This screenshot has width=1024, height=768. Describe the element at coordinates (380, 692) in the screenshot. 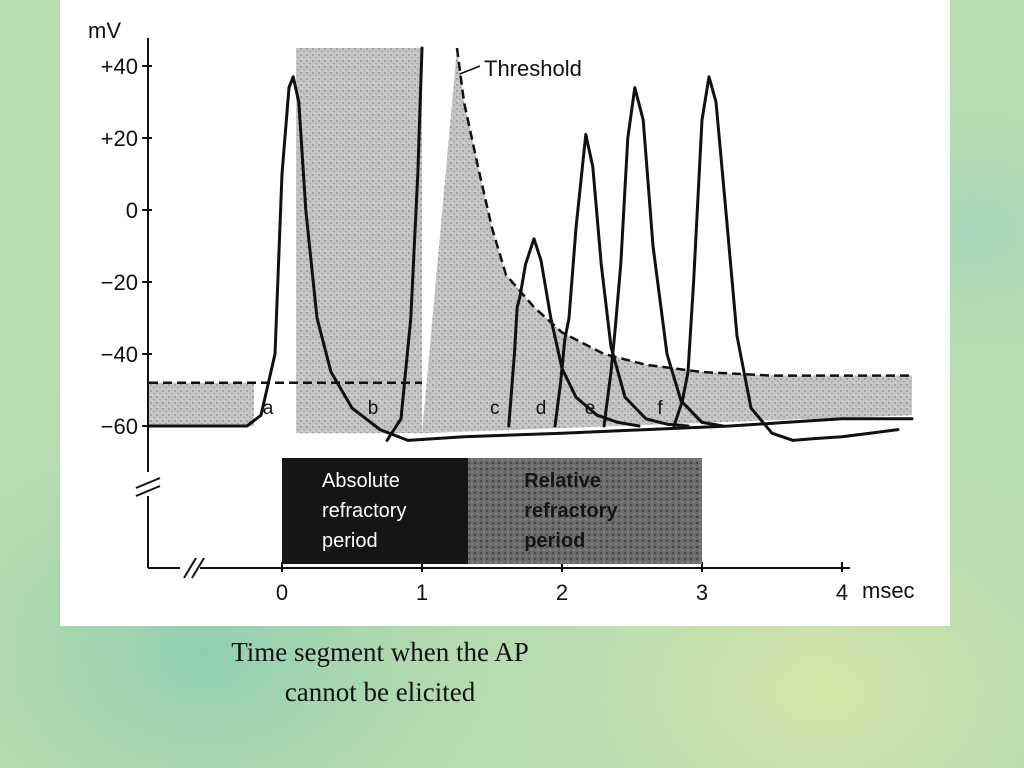

I see `caption-line-2: cannot be elicited` at that location.